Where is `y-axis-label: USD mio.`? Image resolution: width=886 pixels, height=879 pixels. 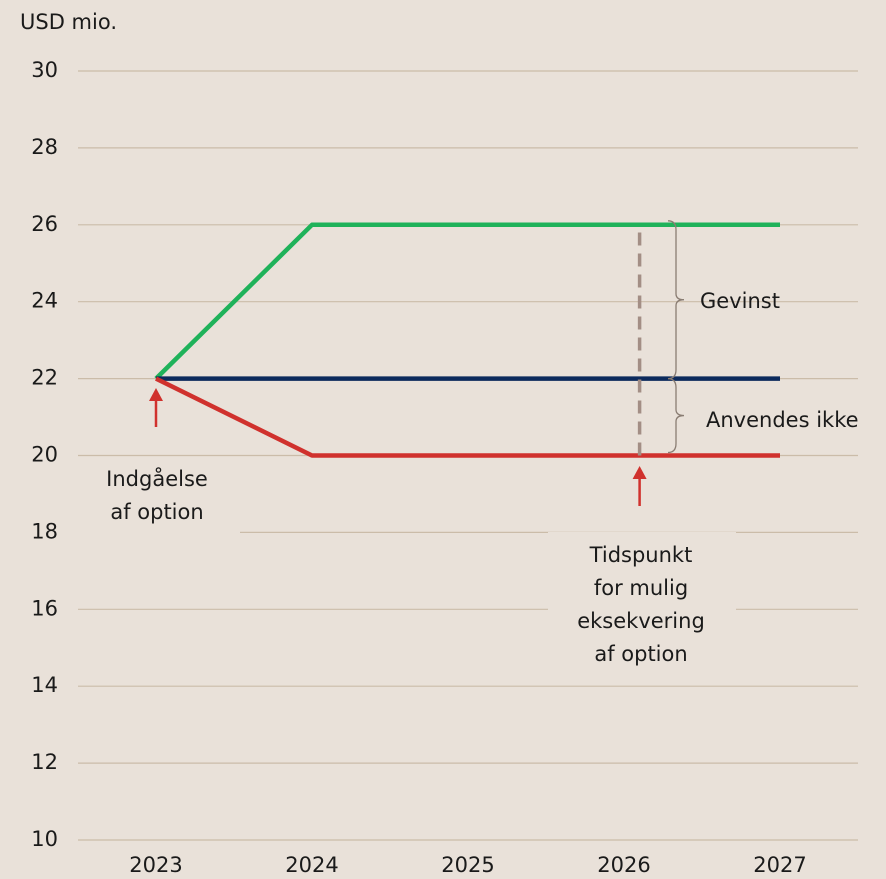
y-axis-label: USD mio. is located at coordinates (68, 22).